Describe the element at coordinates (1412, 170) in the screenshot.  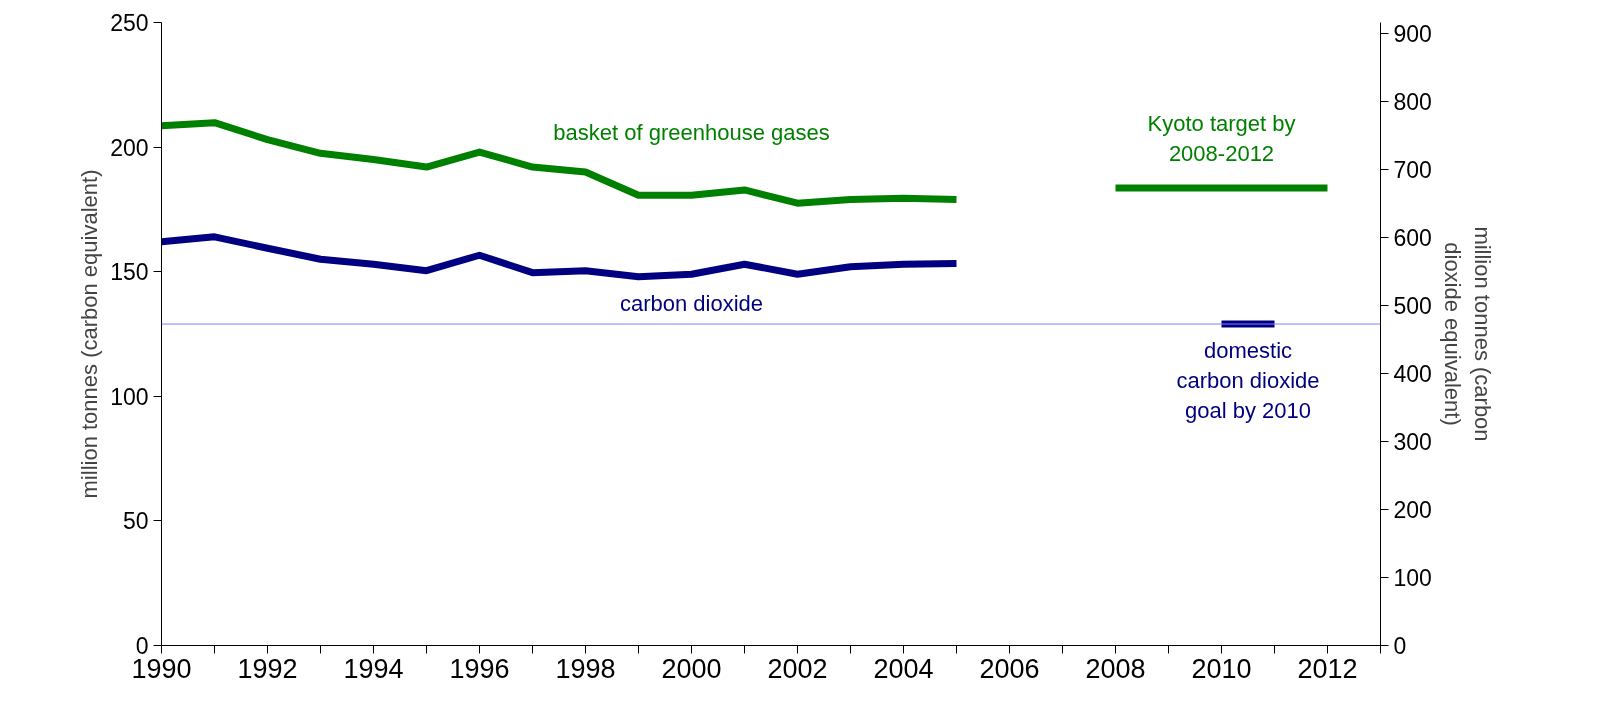
I see `y2-tick-label: 700` at that location.